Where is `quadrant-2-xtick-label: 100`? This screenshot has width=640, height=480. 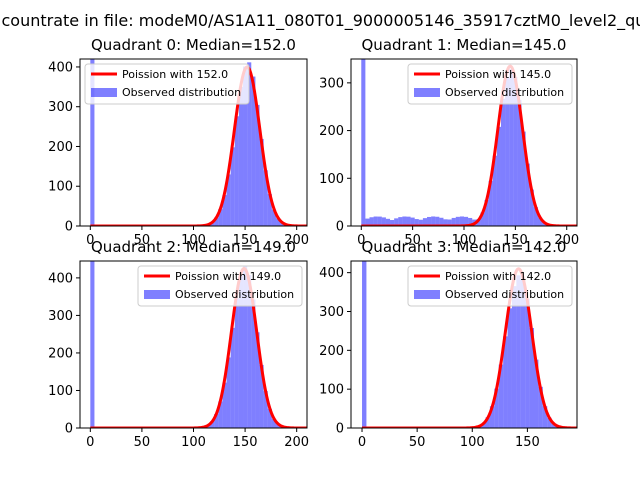
quadrant-2-xtick-label: 100 is located at coordinates (193, 442).